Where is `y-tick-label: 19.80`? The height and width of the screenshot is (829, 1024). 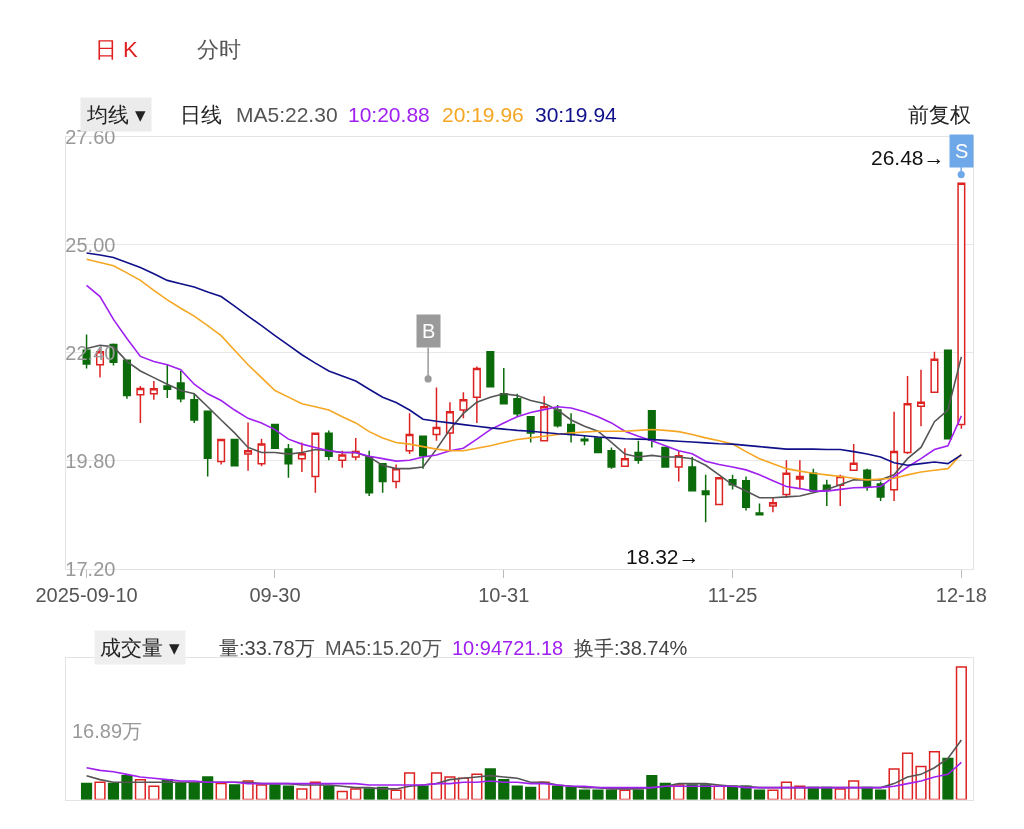
y-tick-label: 19.80 is located at coordinates (90, 460).